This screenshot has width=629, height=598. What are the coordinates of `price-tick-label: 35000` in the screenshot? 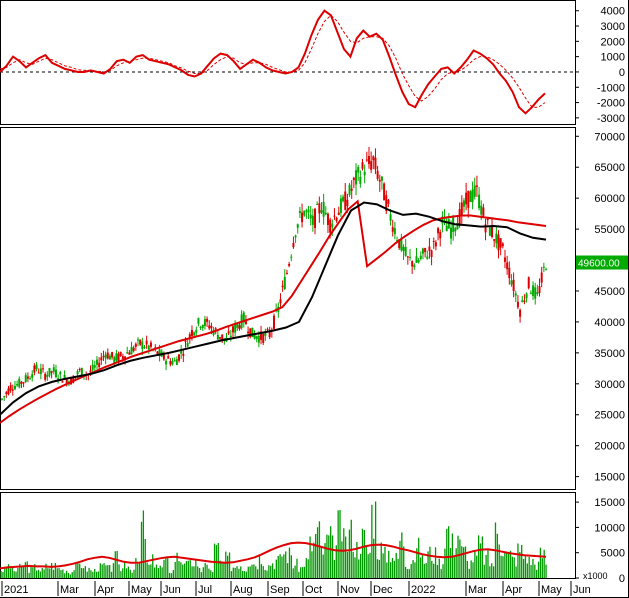 It's located at (609, 354).